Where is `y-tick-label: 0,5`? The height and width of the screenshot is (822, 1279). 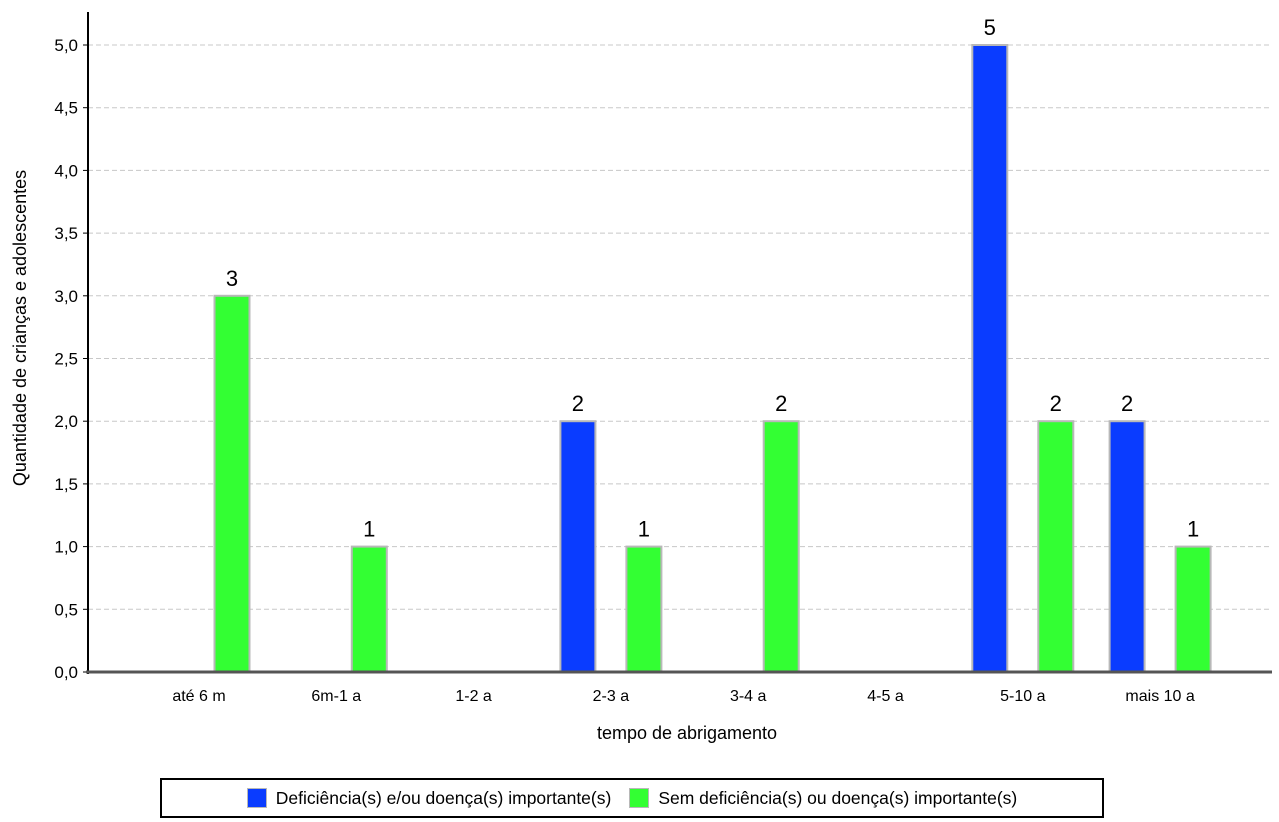
y-tick-label: 0,5 is located at coordinates (66, 609).